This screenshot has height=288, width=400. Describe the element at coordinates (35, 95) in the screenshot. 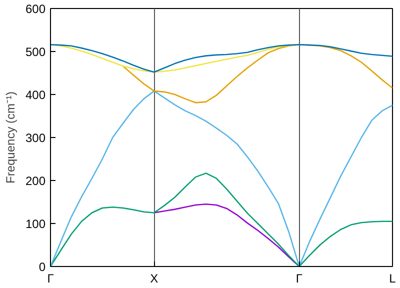

I see `y-tick-label: 400` at that location.